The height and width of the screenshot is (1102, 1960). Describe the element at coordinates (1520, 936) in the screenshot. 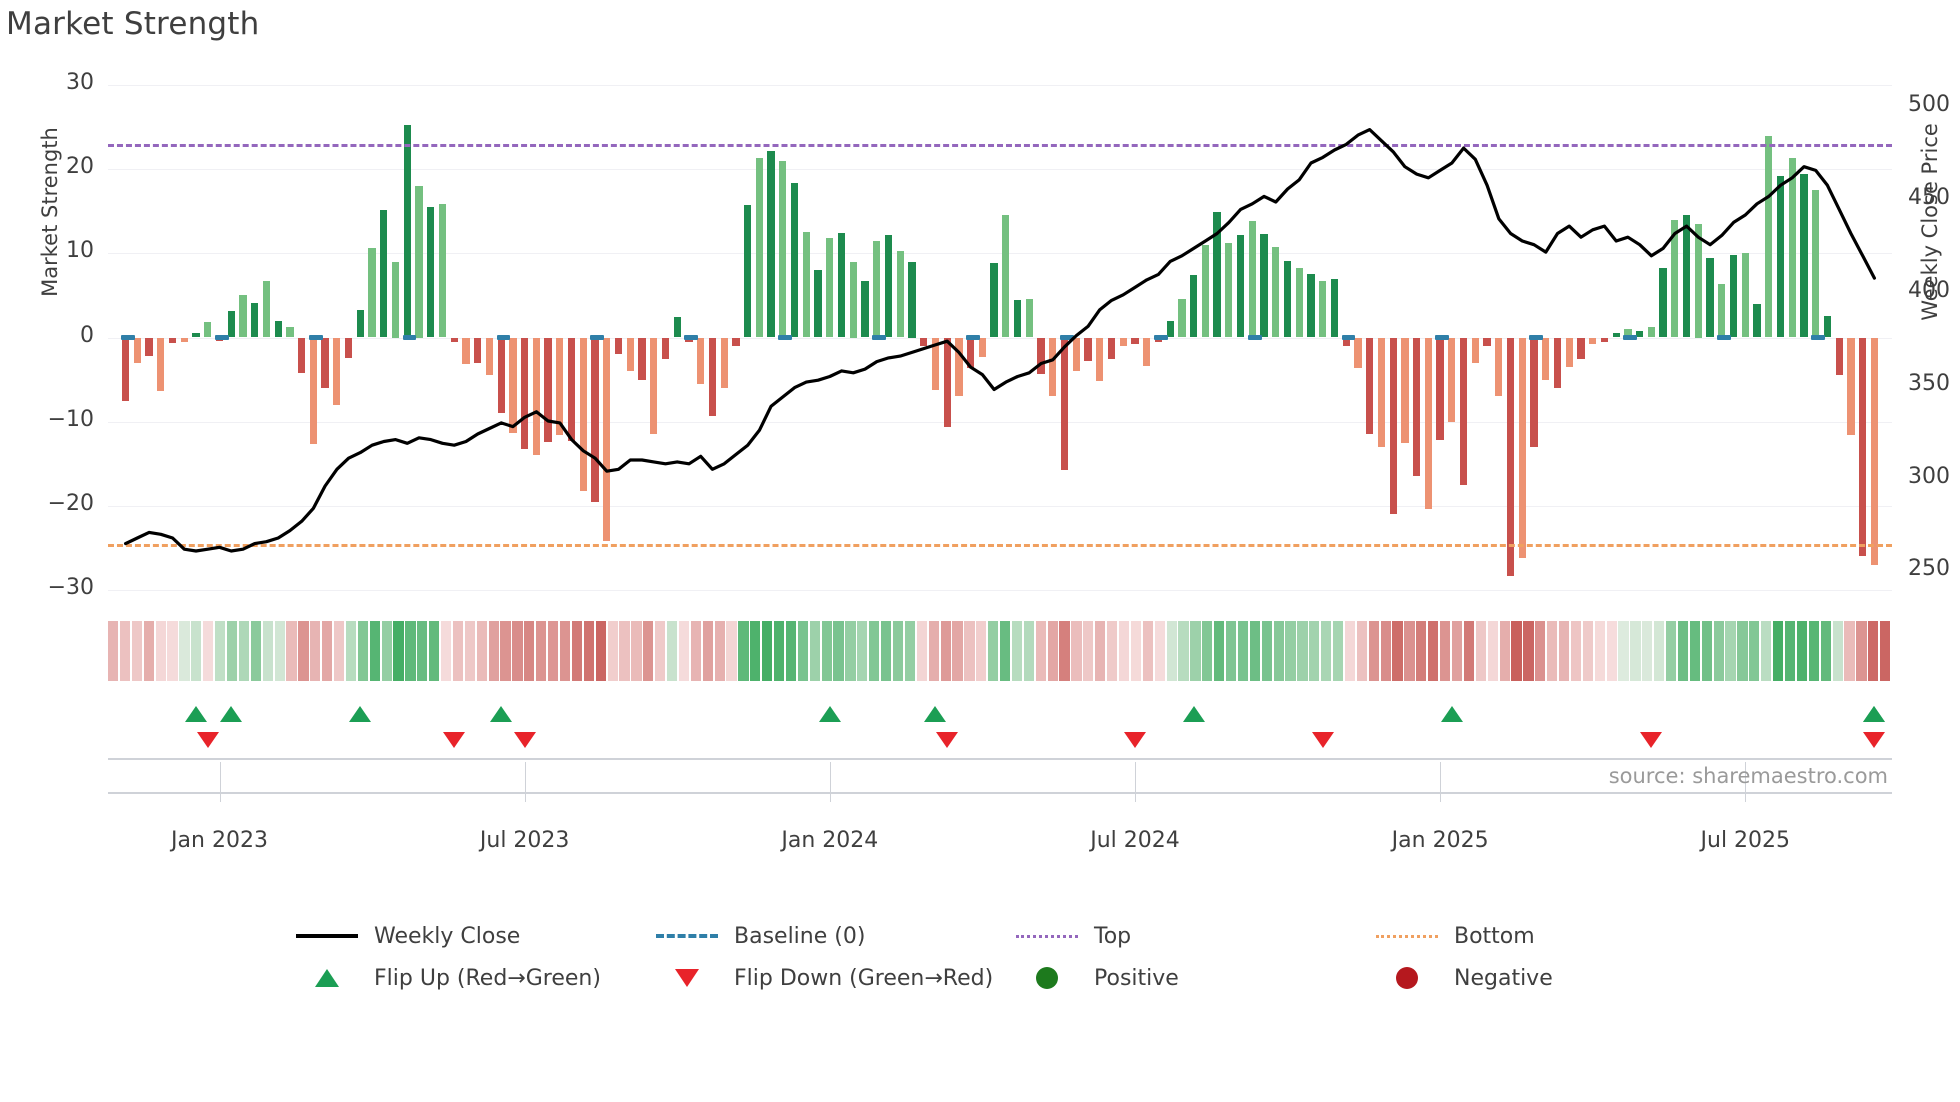

I see `legend-item-bottom: Bottom` at that location.